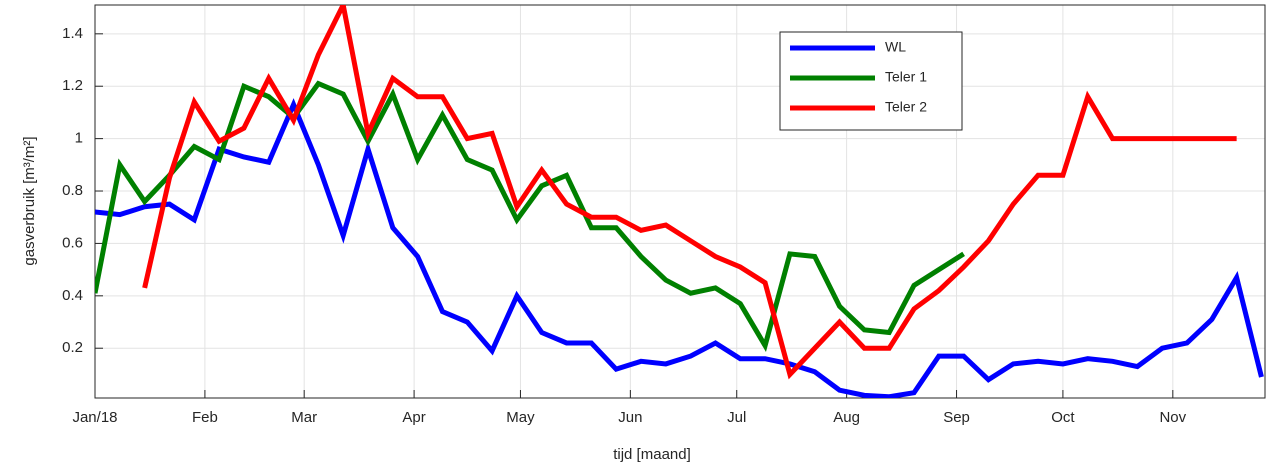 Image resolution: width=1275 pixels, height=470 pixels. I want to click on y-tick-label: 1.4, so click(72, 33).